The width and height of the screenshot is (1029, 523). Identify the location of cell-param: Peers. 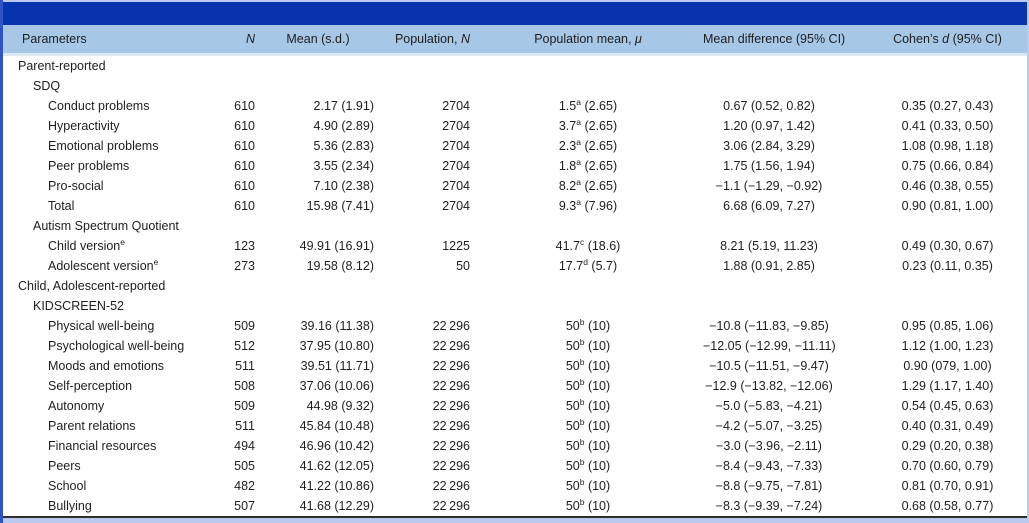
(64, 466).